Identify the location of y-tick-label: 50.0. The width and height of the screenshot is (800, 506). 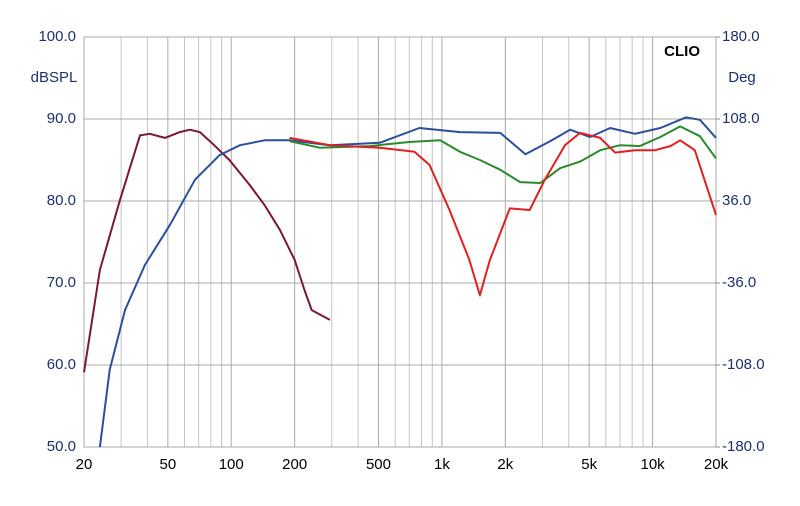
(61, 446).